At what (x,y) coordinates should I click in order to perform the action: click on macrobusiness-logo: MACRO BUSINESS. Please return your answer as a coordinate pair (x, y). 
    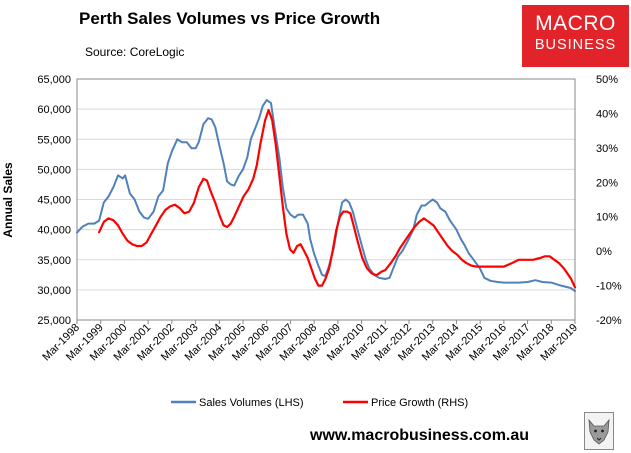
    Looking at the image, I should click on (575, 36).